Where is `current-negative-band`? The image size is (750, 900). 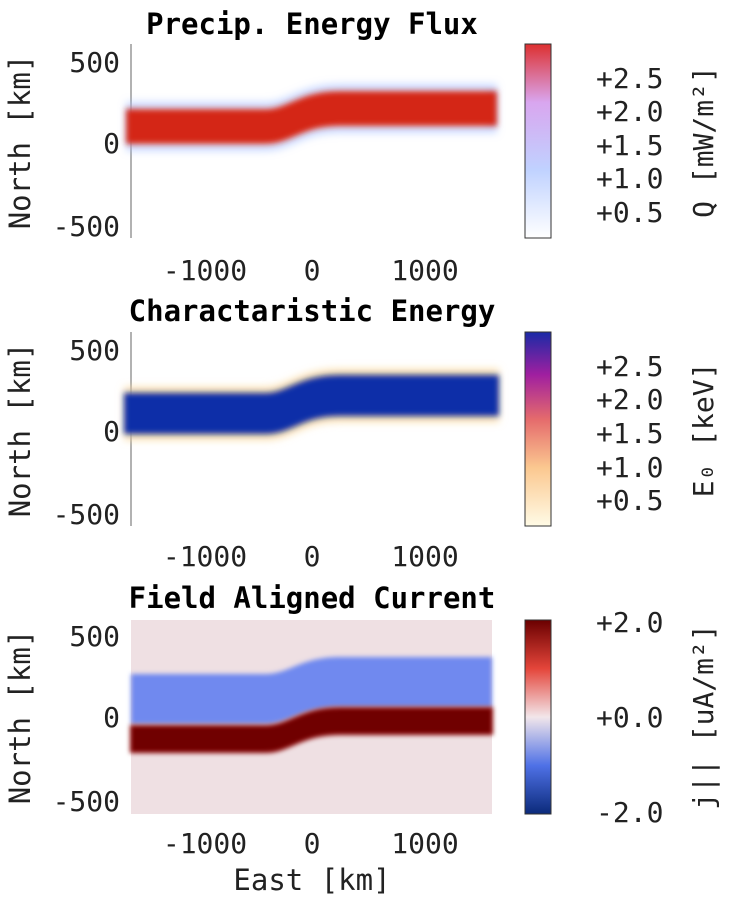
current-negative-band is located at coordinates (311, 690).